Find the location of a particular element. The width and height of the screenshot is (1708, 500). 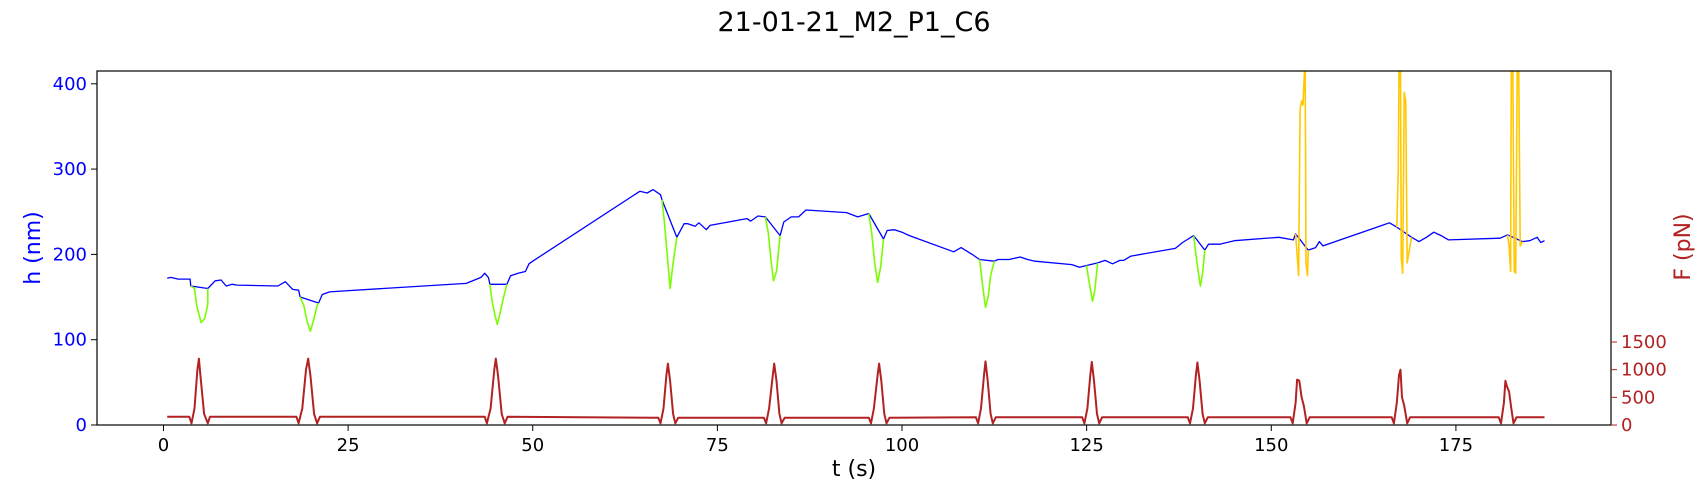

x-tick-label: 0 is located at coordinates (163, 445).